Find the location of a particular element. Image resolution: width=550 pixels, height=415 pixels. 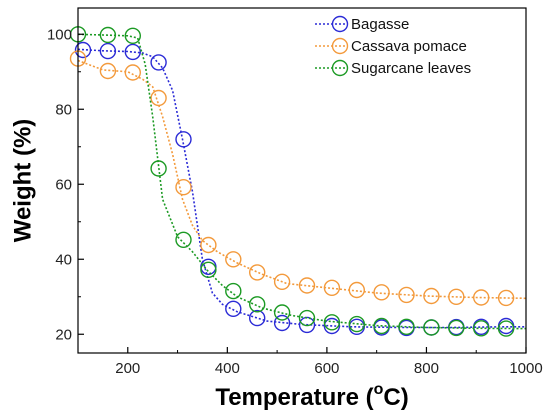

x-axis-title-degree: o is located at coordinates (379, 389).